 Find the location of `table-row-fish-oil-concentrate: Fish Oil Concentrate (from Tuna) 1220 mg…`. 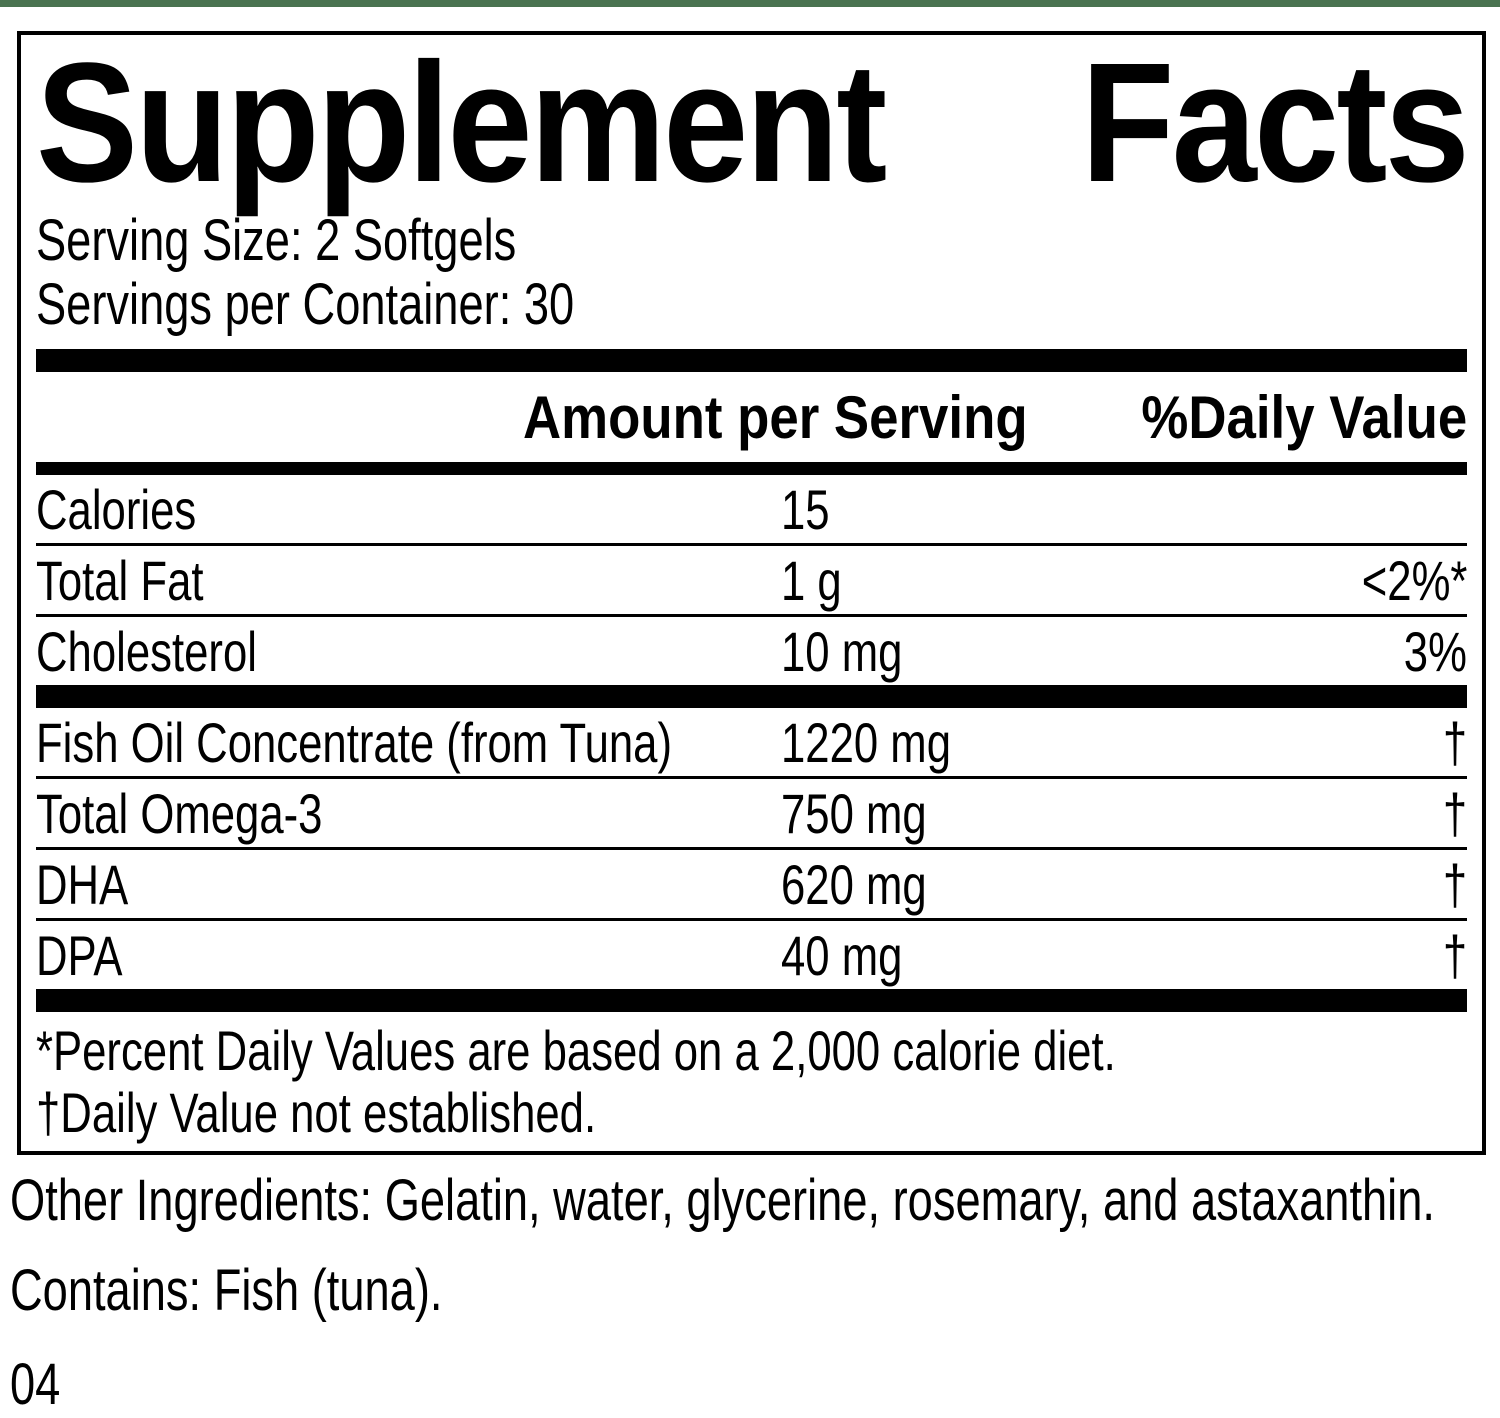

table-row-fish-oil-concentrate: Fish Oil Concentrate (from Tuna) 1220 mg… is located at coordinates (751, 742).